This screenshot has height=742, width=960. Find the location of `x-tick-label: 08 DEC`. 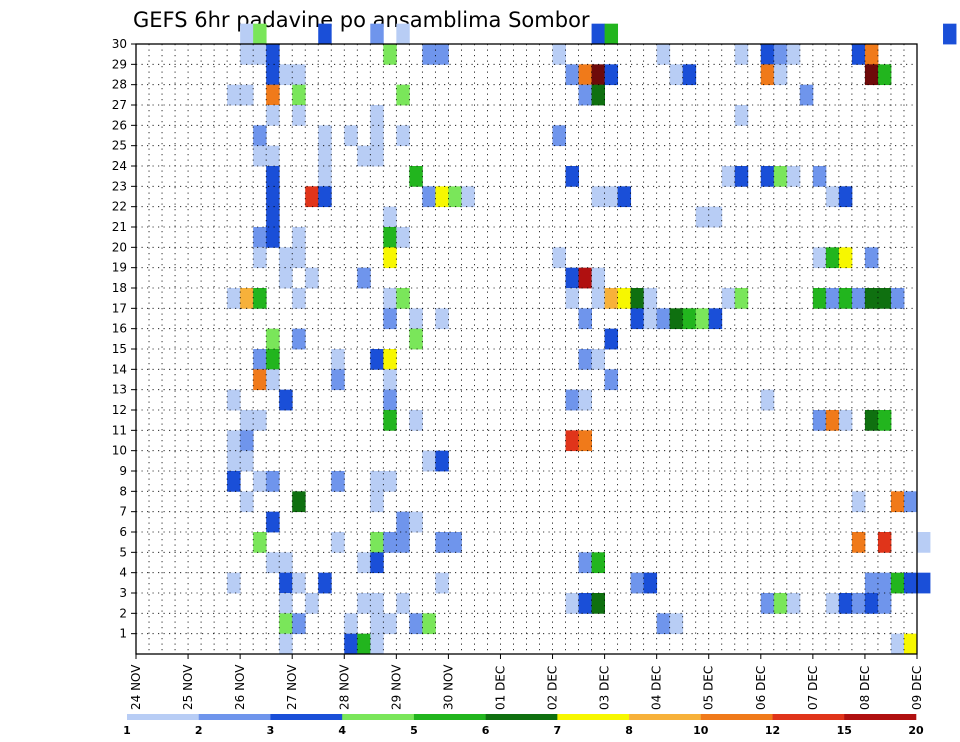

x-tick-label: 08 DEC is located at coordinates (865, 688).